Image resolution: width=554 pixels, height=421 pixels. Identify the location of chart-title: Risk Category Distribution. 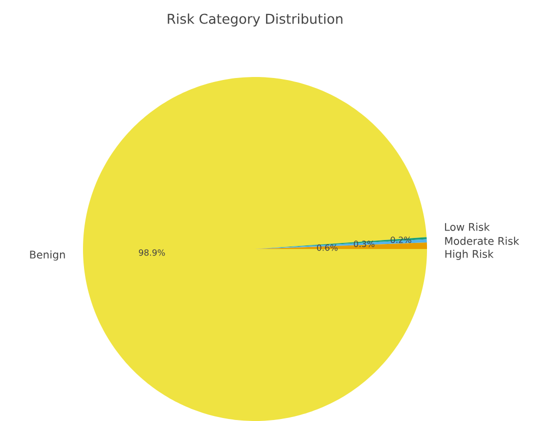
(255, 20).